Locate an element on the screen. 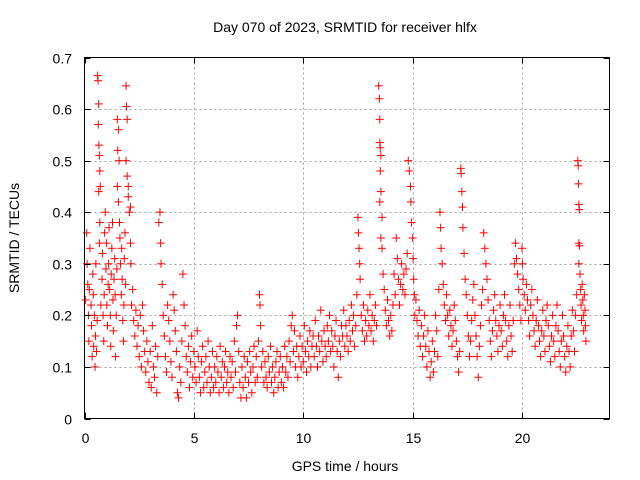 The image size is (640, 480). y-axis-label: SRMTID / TECUs is located at coordinates (14, 238).